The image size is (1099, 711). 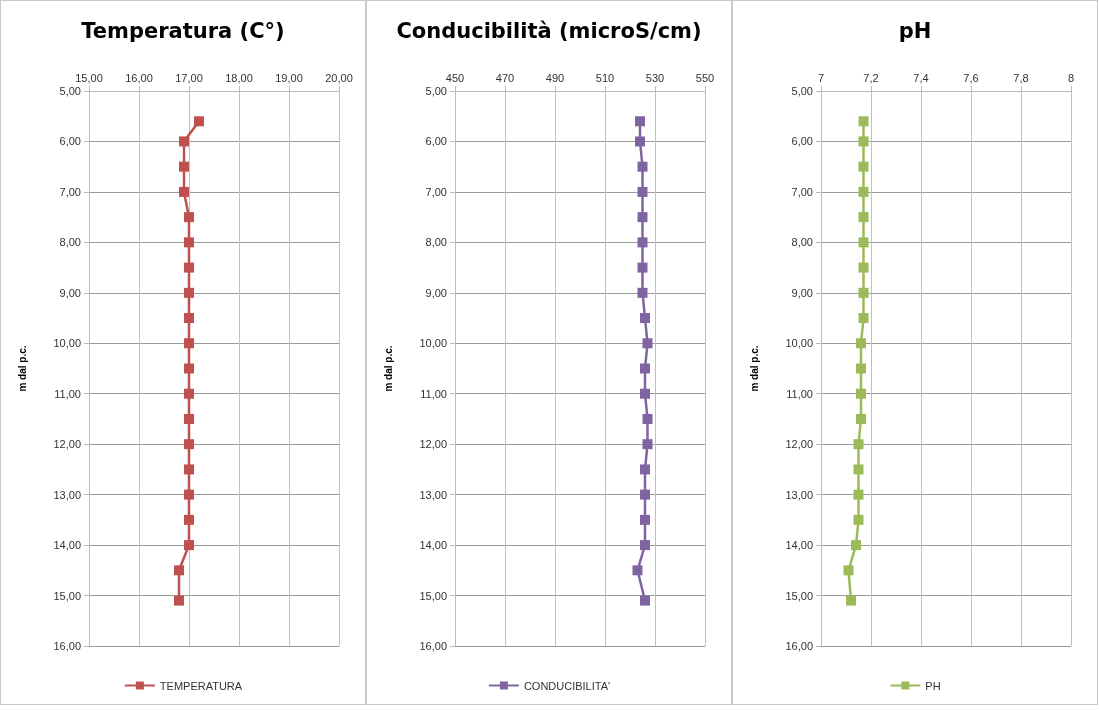 I want to click on x-tick-label: 20,00, so click(x=339, y=77).